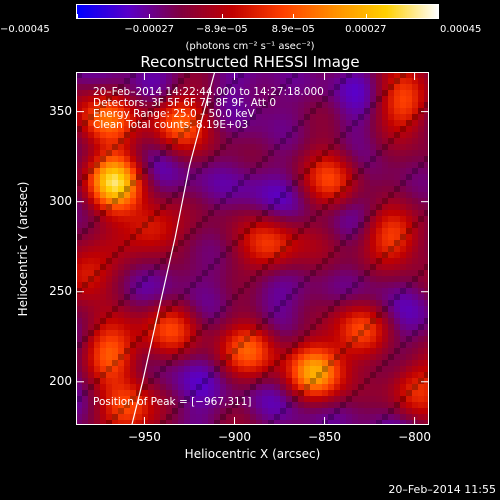  What do you see at coordinates (174, 114) in the screenshot?
I see `info-line-energy: Energy Range: 25.0 – 50.0 keV` at bounding box center [174, 114].